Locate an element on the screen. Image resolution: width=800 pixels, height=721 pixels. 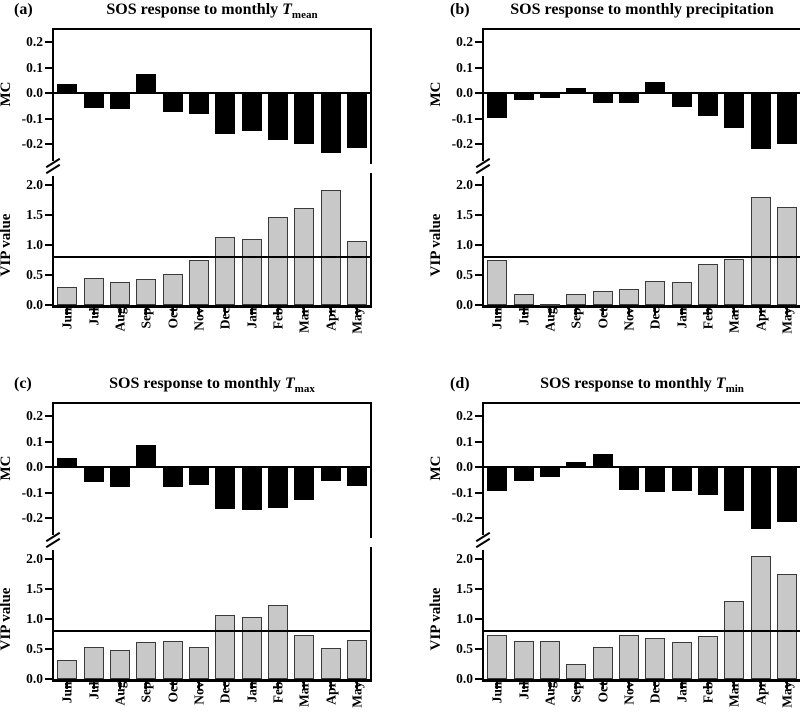
panel-label: (c) is located at coordinates (23, 383).